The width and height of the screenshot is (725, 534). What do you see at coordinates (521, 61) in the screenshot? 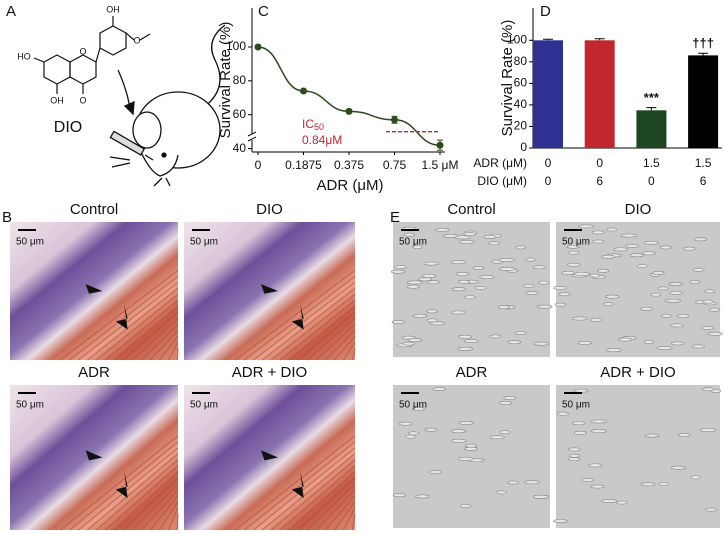
I see `y-tick-label: 80` at bounding box center [521, 61].